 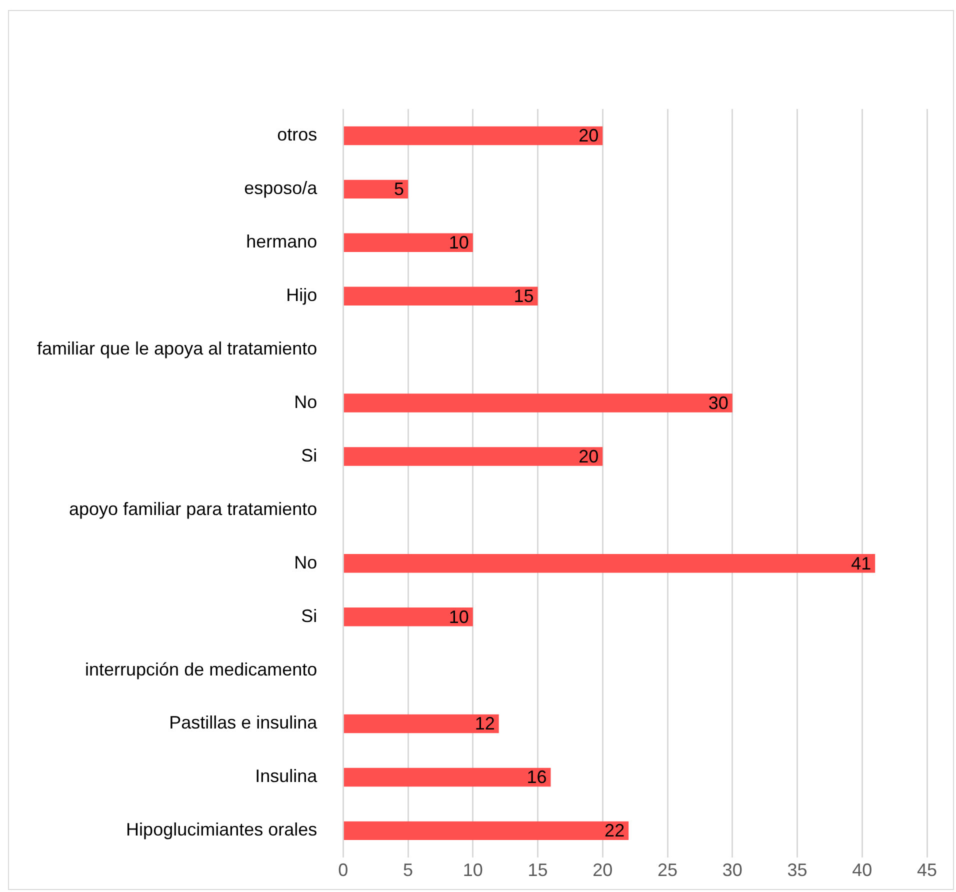 I want to click on x-tick-label: 45, so click(x=927, y=870).